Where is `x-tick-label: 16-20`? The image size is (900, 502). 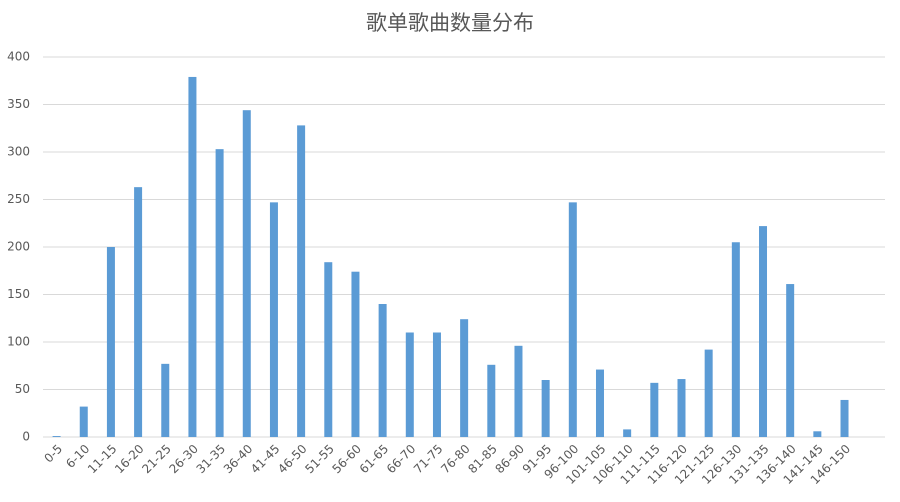
x-tick-label: 16-20 is located at coordinates (129, 459).